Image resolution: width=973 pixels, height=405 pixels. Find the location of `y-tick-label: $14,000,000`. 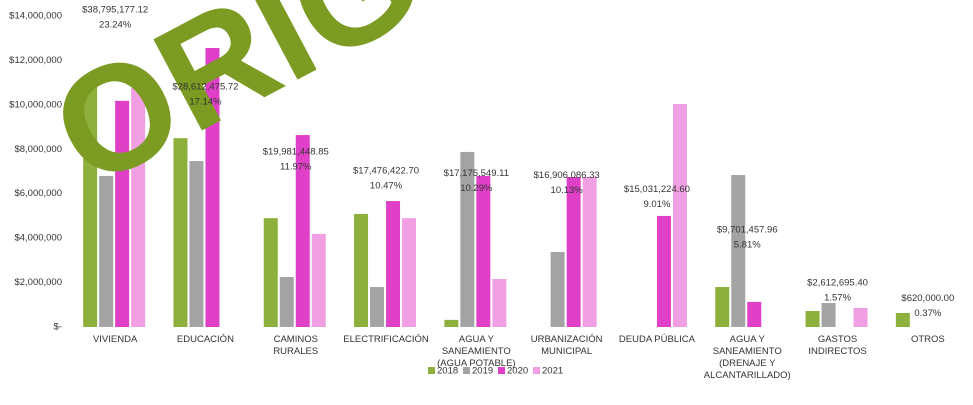

y-tick-label: $14,000,000 is located at coordinates (35, 16).